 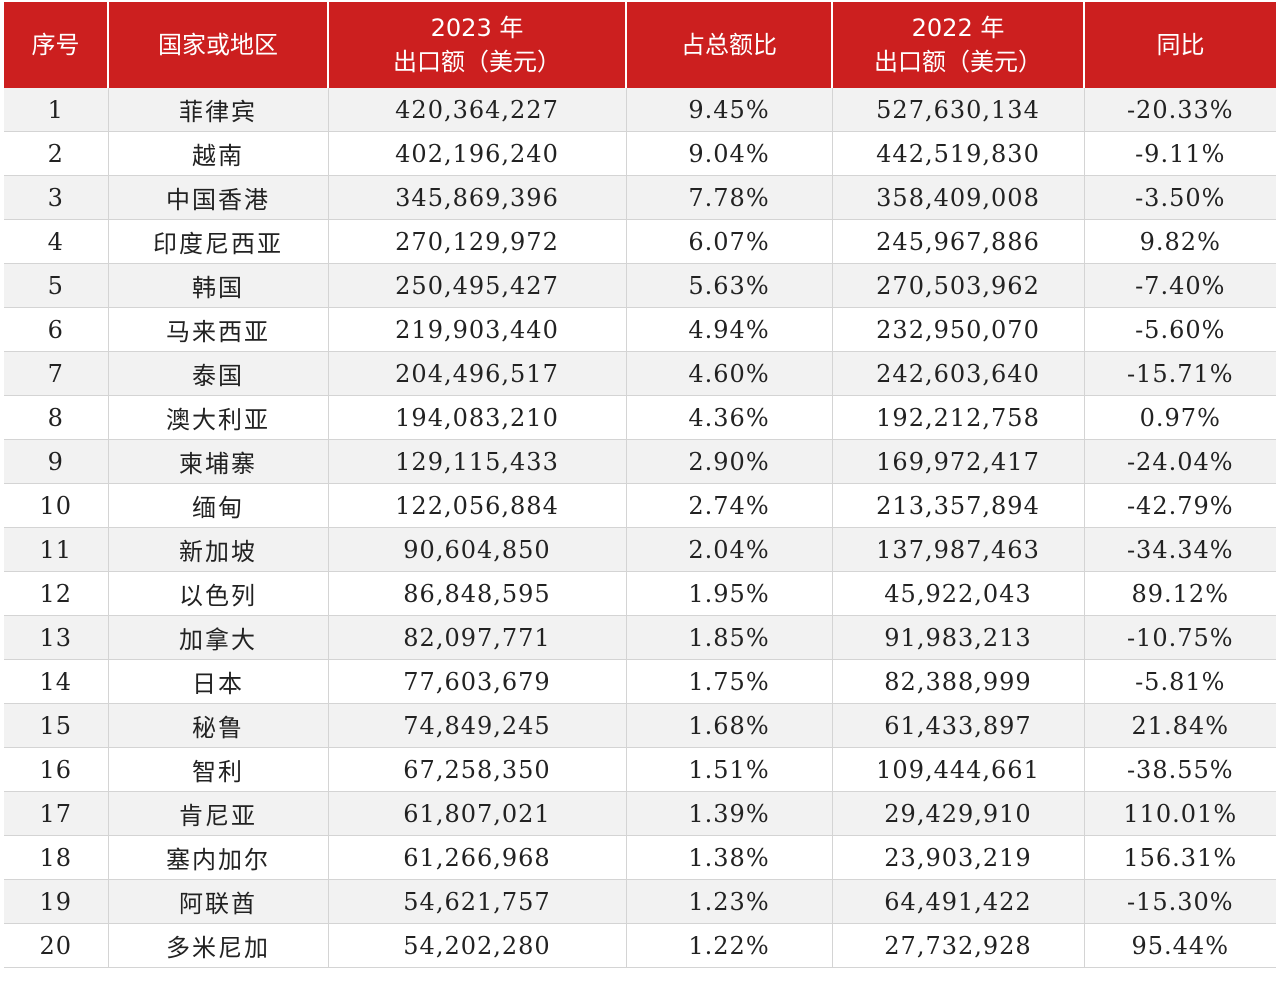 I want to click on yoy-cell: 21.84%, so click(x=1180, y=725).